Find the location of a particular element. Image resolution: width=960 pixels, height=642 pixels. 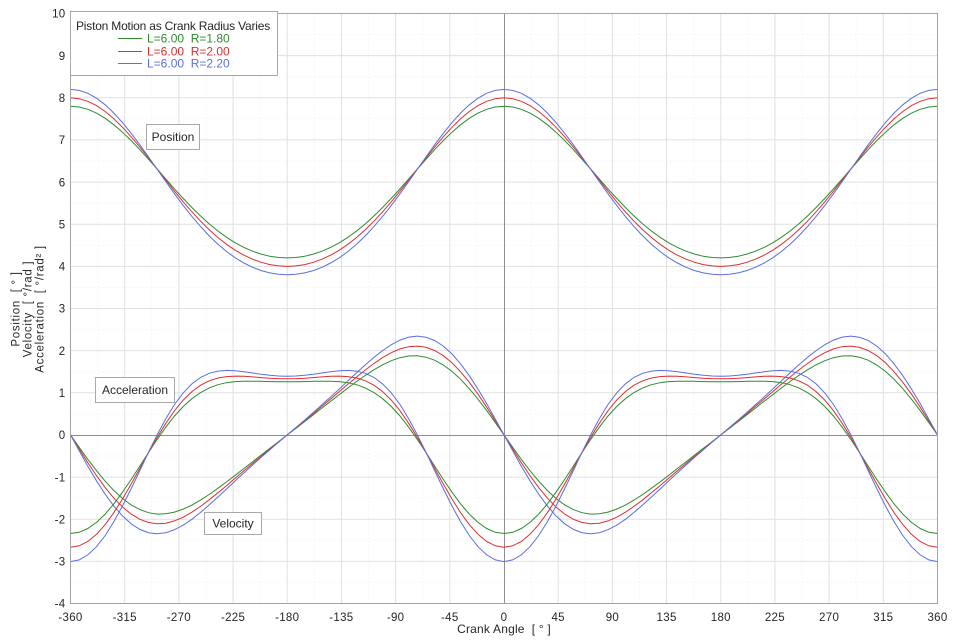

svg-text: -45 is located at coordinates (450, 618).